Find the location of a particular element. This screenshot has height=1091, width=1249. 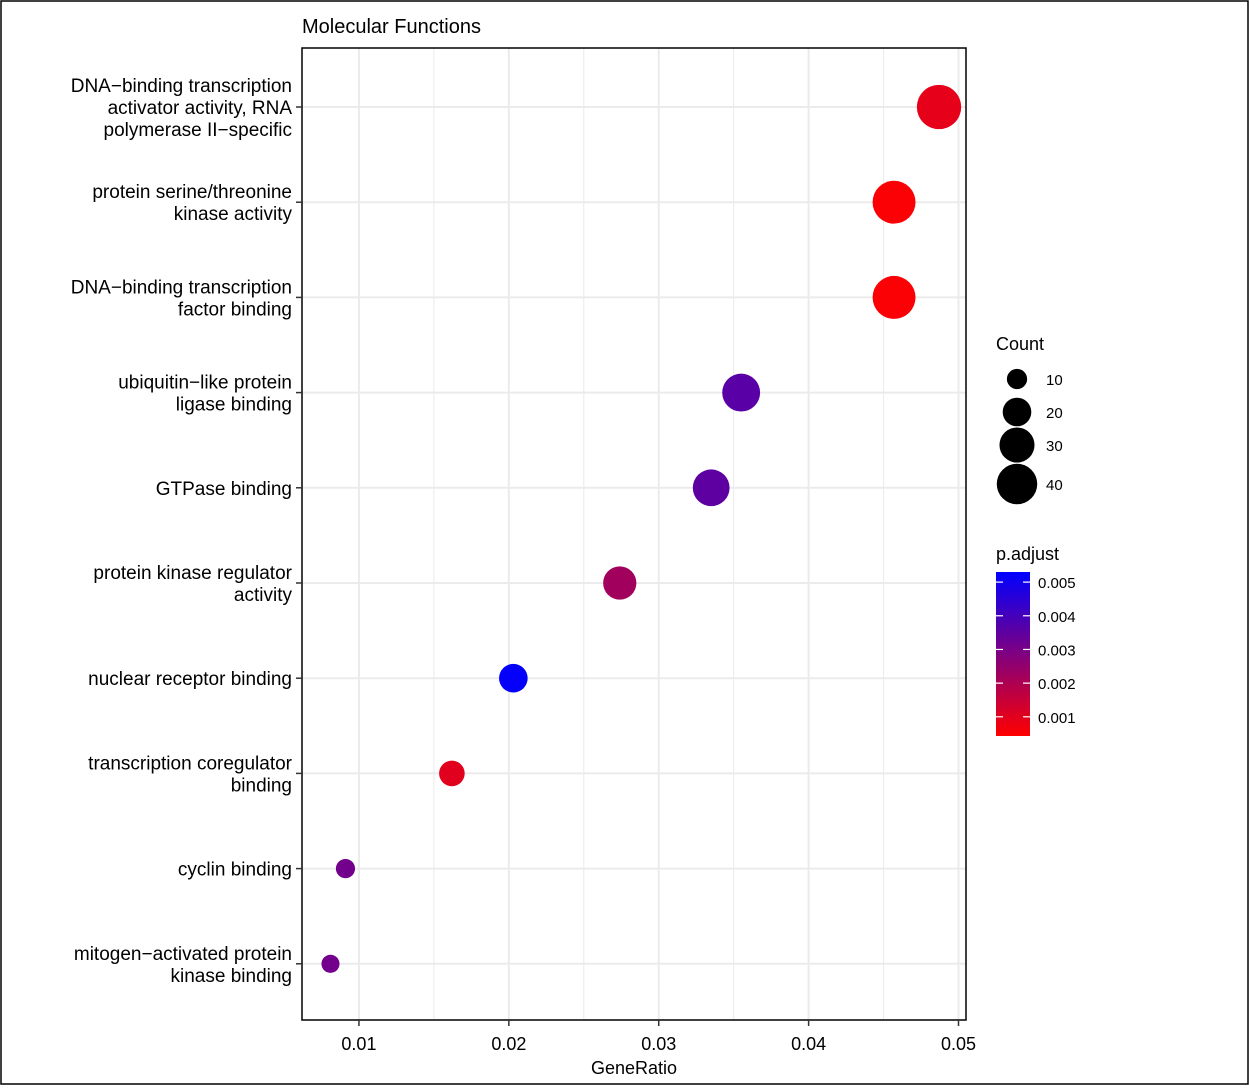

padjust-colorbar is located at coordinates (1013, 654).